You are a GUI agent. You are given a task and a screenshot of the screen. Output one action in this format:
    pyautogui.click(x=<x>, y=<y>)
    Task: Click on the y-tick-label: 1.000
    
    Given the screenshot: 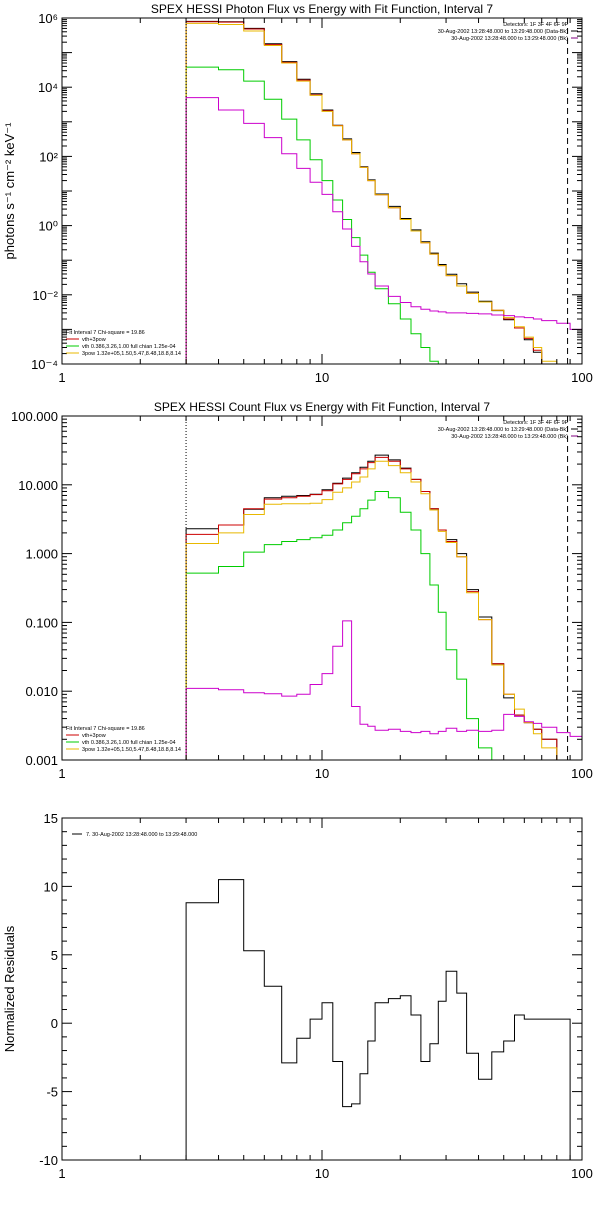 What is the action you would take?
    pyautogui.click(x=41, y=554)
    